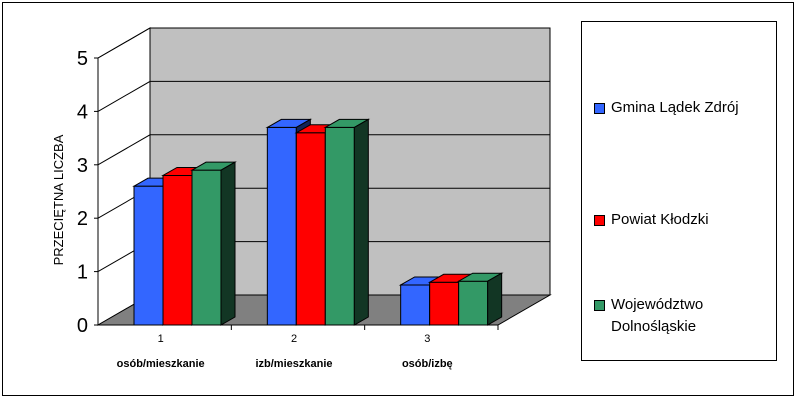 This screenshot has width=797, height=399. What do you see at coordinates (427, 364) in the screenshot?
I see `category-label: osób/izbę` at bounding box center [427, 364].